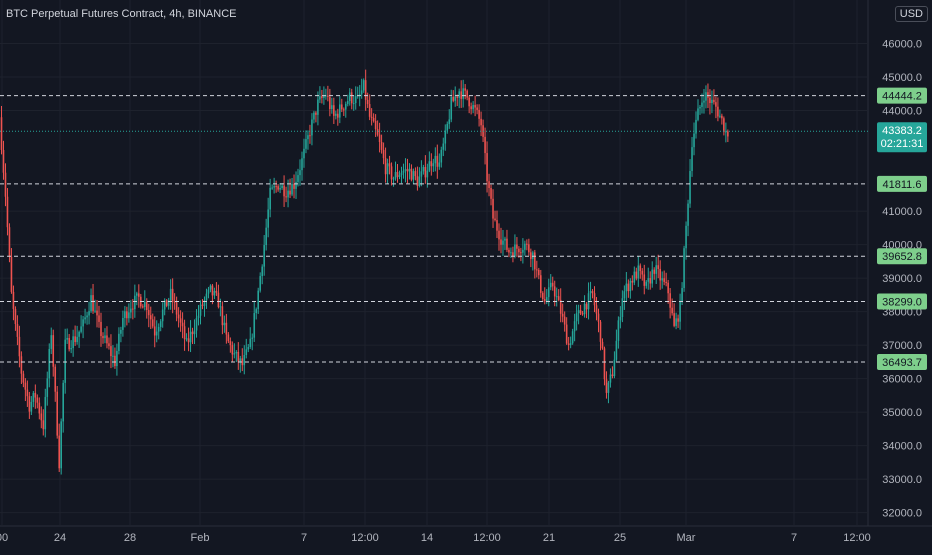 Image resolution: width=932 pixels, height=555 pixels. I want to click on y-tick-label: 46000.0, so click(902, 45).